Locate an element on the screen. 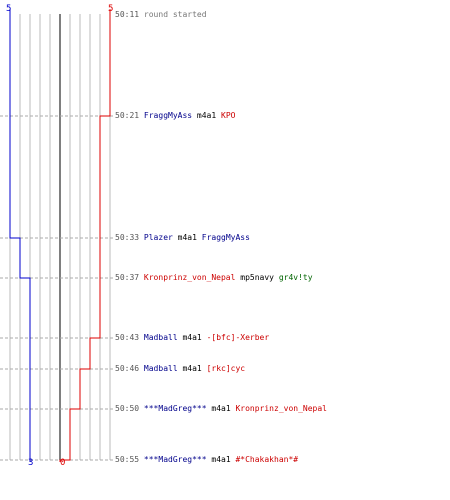 The width and height of the screenshot is (450, 500). event-row: 50:43 Madball m4a1 -[bfc]-Xerber is located at coordinates (192, 338).